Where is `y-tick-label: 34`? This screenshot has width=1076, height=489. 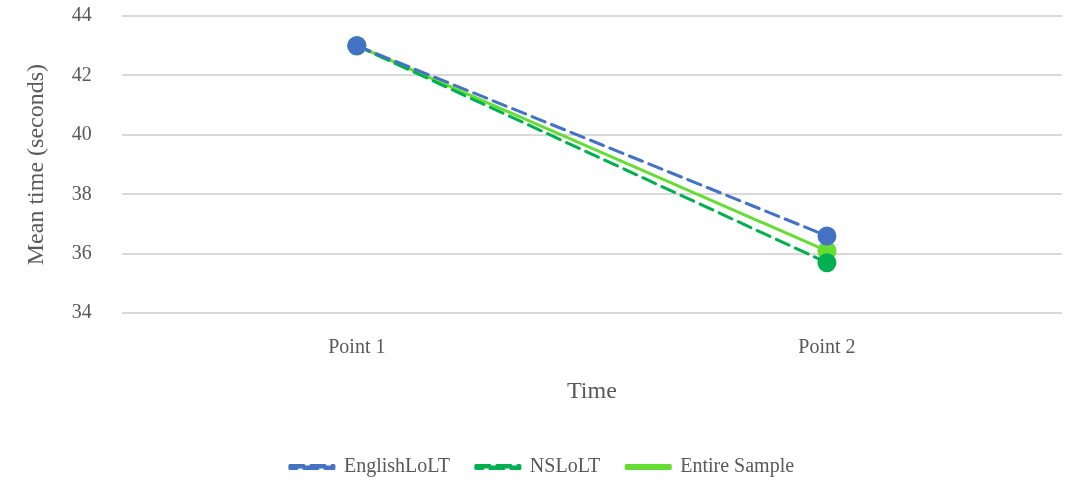
y-tick-label: 34 is located at coordinates (81, 311).